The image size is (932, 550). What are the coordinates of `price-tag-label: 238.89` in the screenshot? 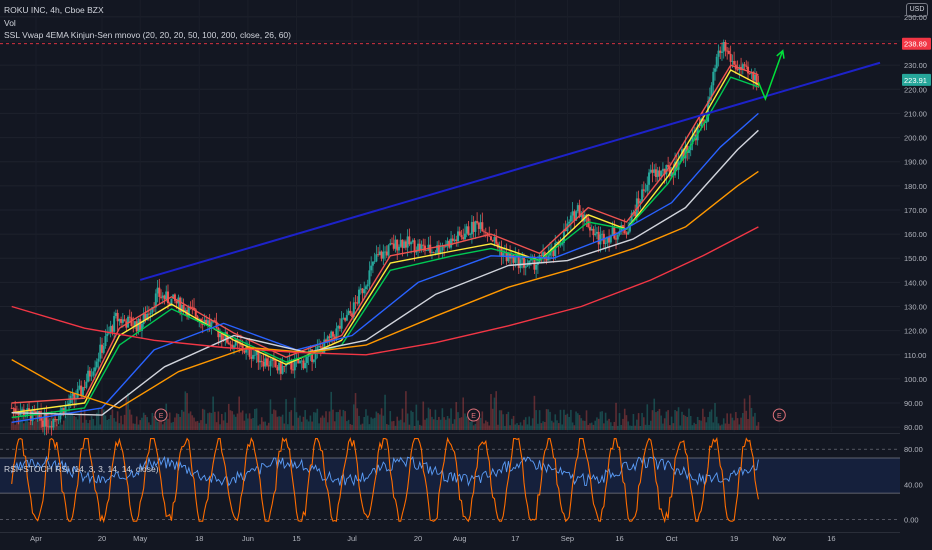 It's located at (915, 44).